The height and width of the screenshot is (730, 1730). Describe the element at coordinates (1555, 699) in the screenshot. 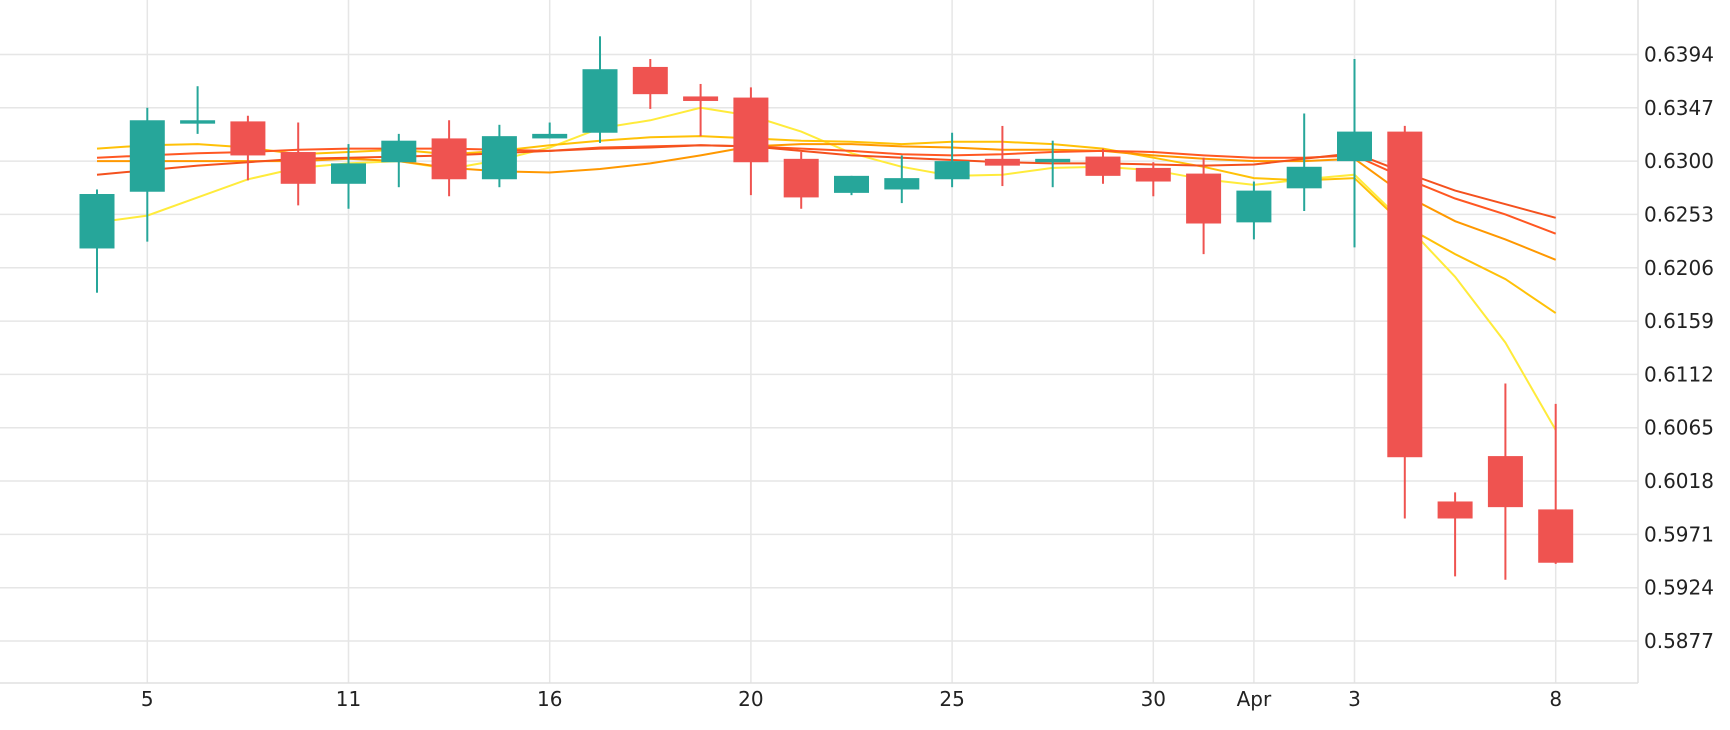

I see `x-tick-label: 8` at that location.